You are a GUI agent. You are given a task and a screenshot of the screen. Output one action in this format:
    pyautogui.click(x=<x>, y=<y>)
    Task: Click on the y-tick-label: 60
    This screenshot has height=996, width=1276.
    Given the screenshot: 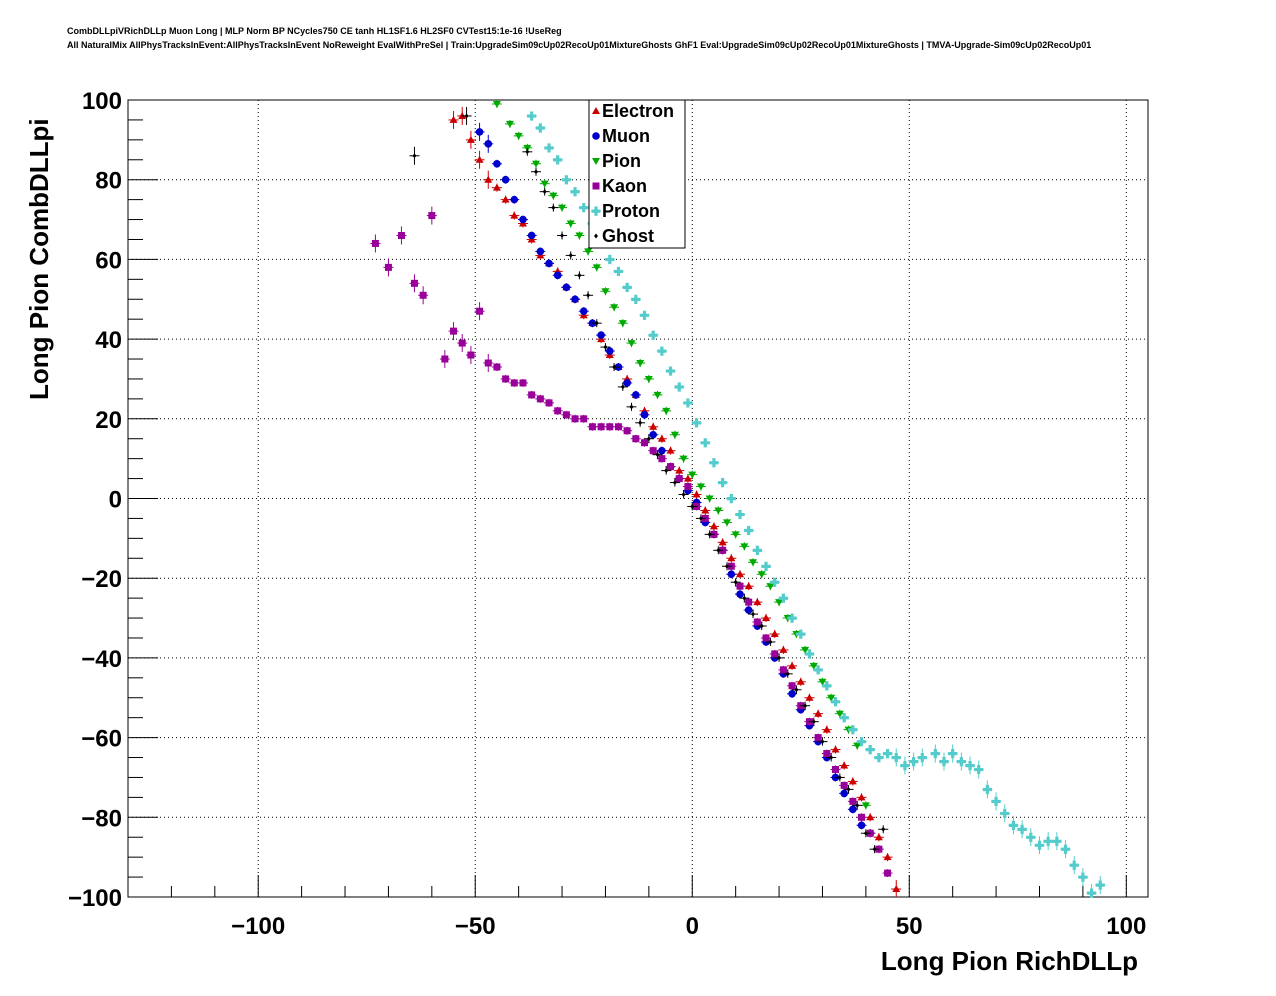 What is the action you would take?
    pyautogui.click(x=108, y=260)
    